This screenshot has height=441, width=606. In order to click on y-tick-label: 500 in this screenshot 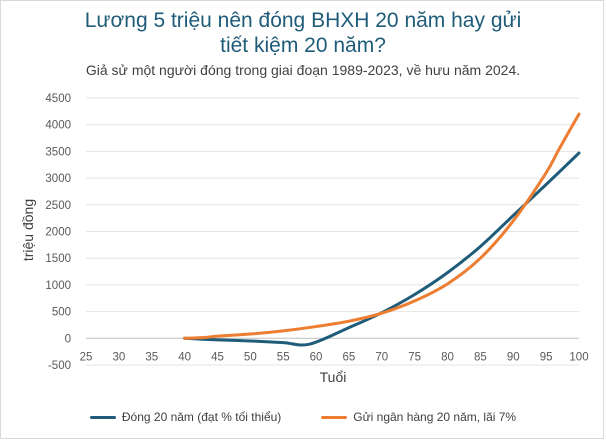, I will do `click(61, 313)`.